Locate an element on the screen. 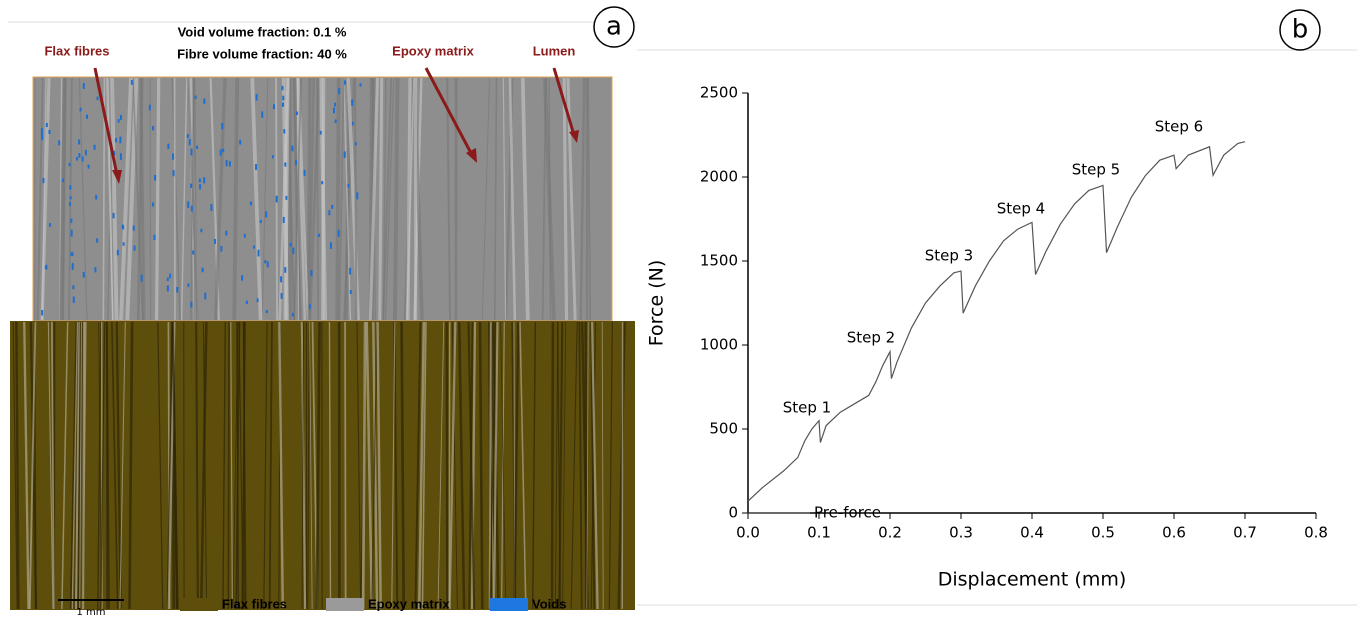  annotation: Step 5 is located at coordinates (1096, 170).